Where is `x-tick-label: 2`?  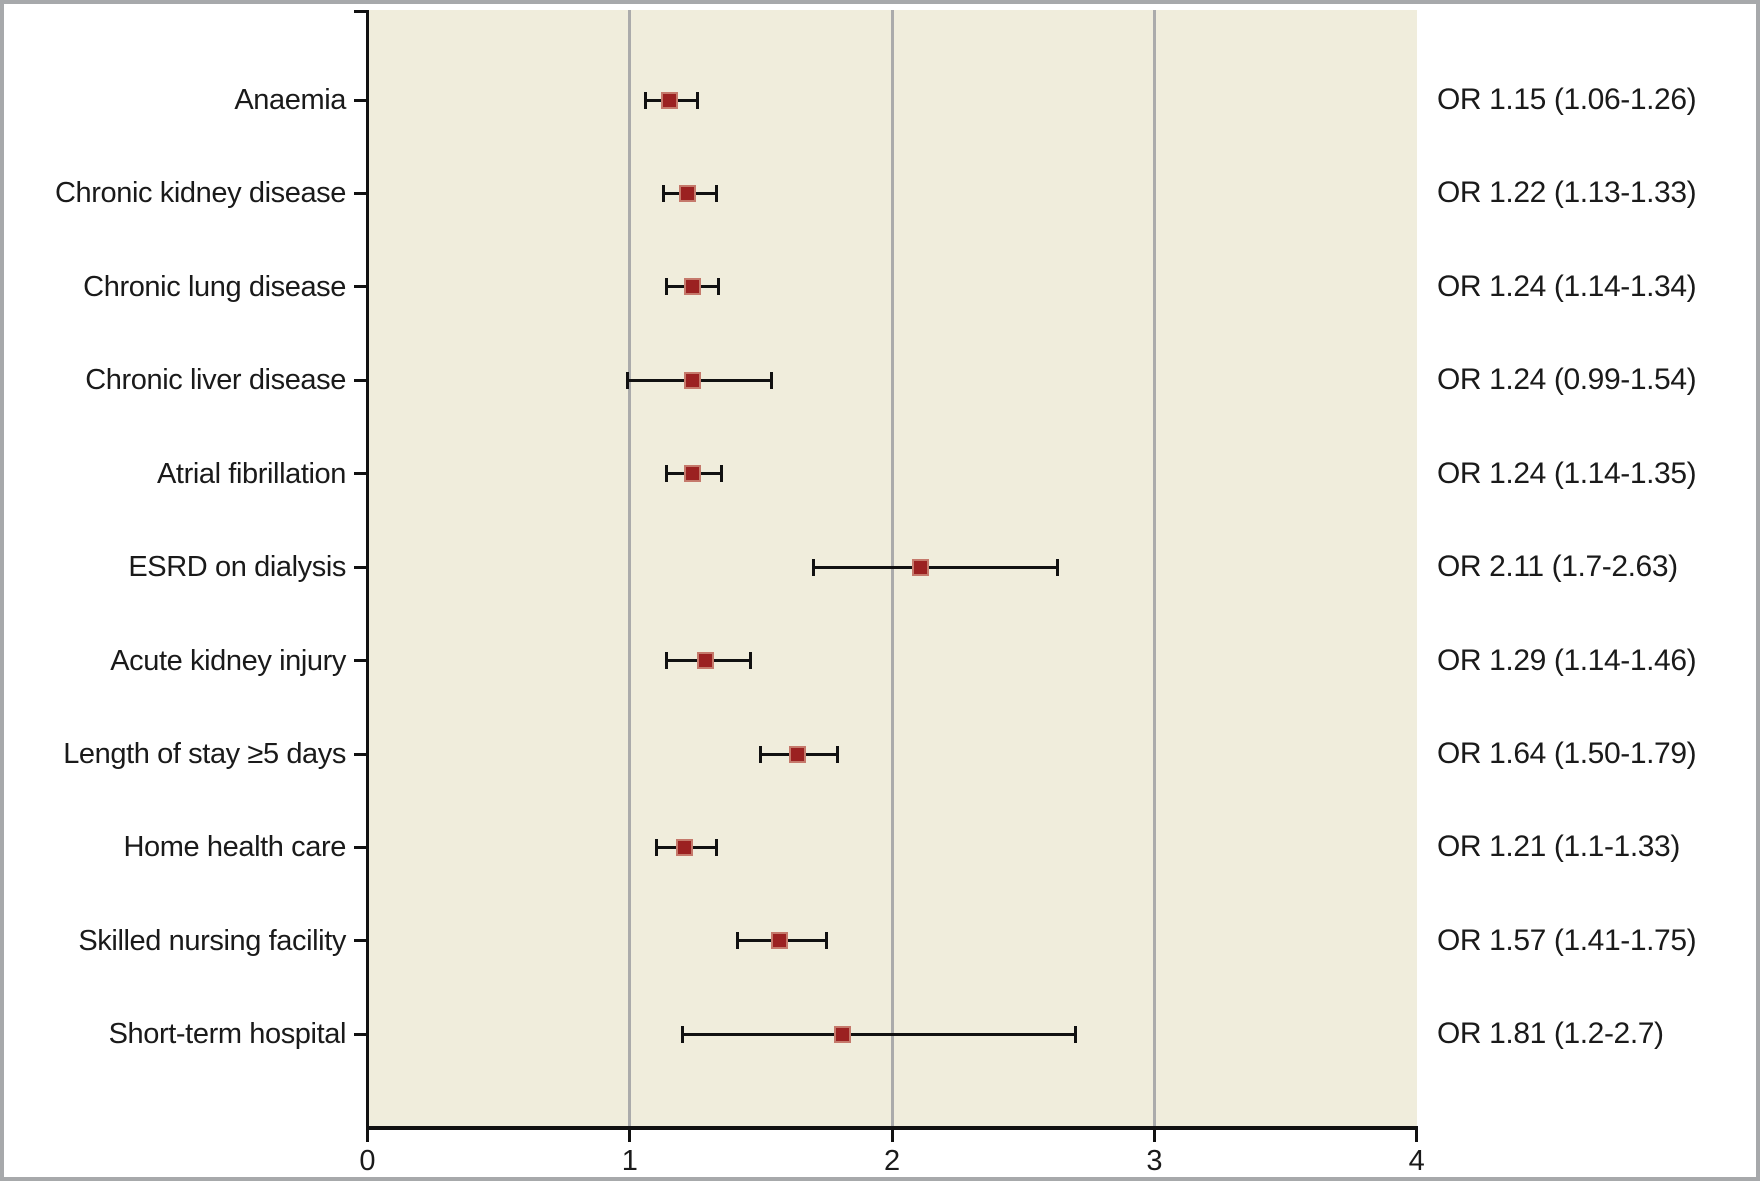
x-tick-label: 2 is located at coordinates (892, 1161).